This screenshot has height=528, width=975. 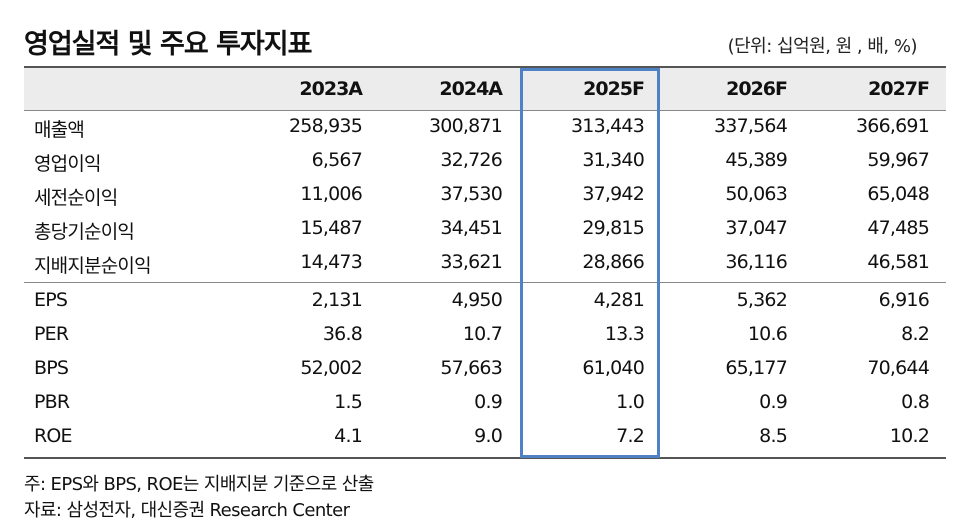 What do you see at coordinates (466, 126) in the screenshot?
I see `table-cell: 300,871` at bounding box center [466, 126].